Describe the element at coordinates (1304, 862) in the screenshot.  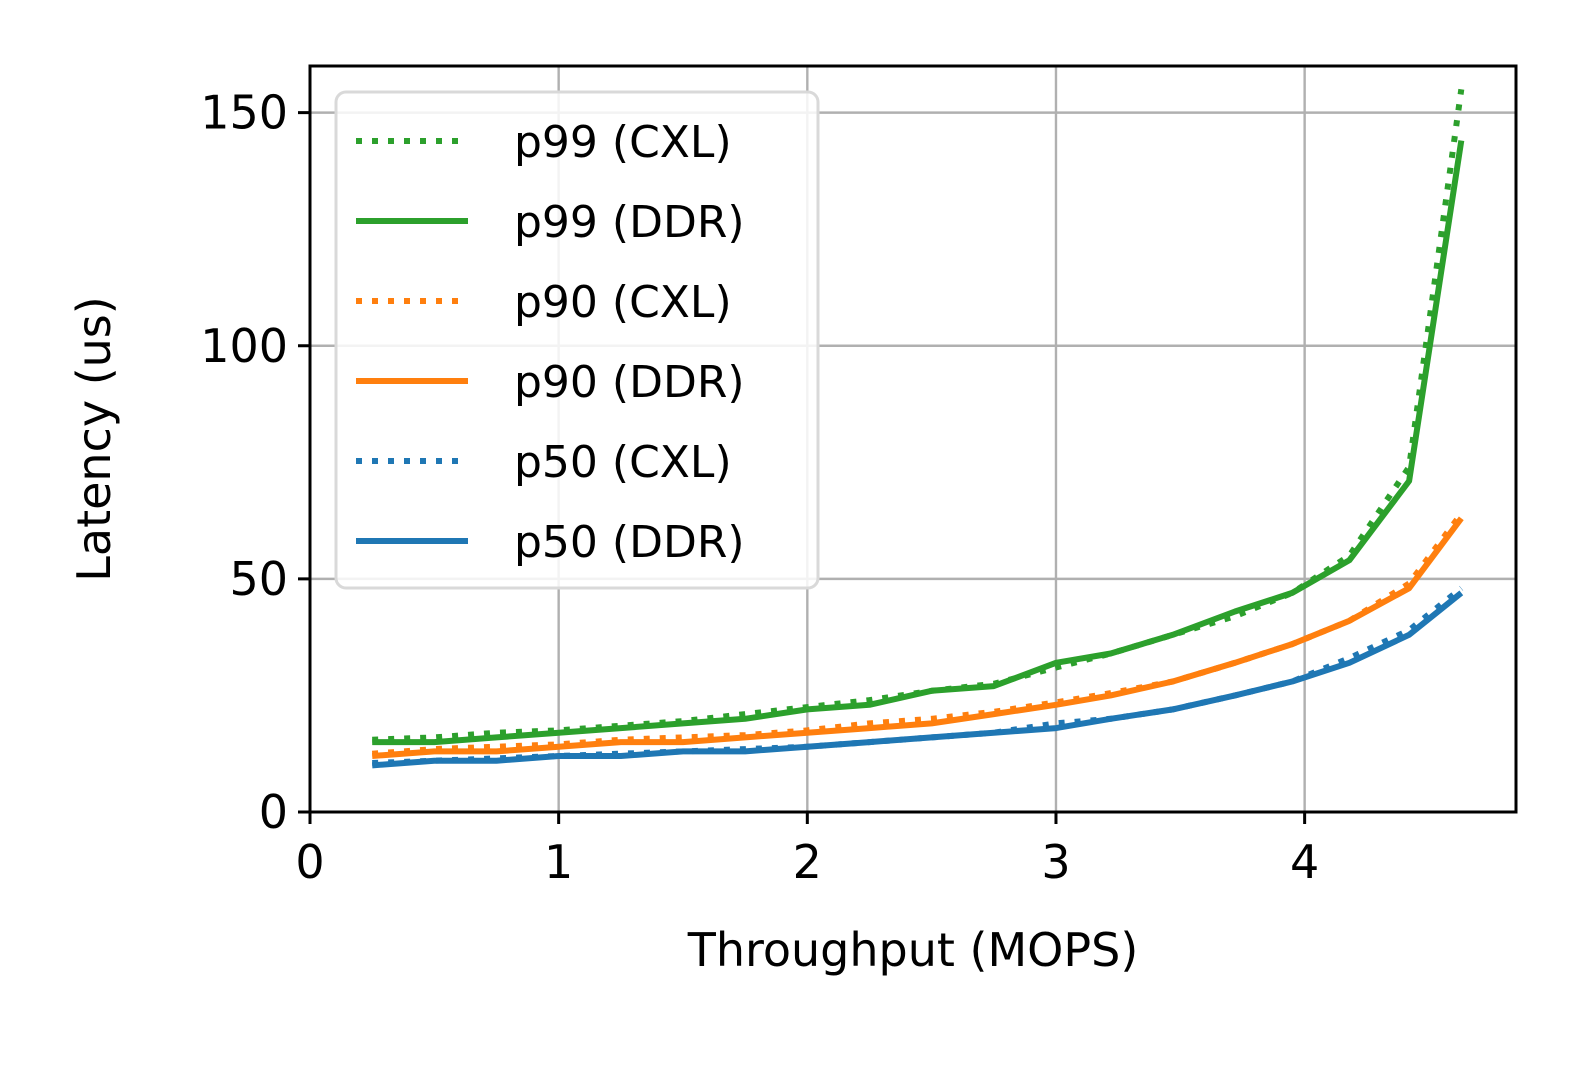
I see `x-tick-label: 4` at that location.